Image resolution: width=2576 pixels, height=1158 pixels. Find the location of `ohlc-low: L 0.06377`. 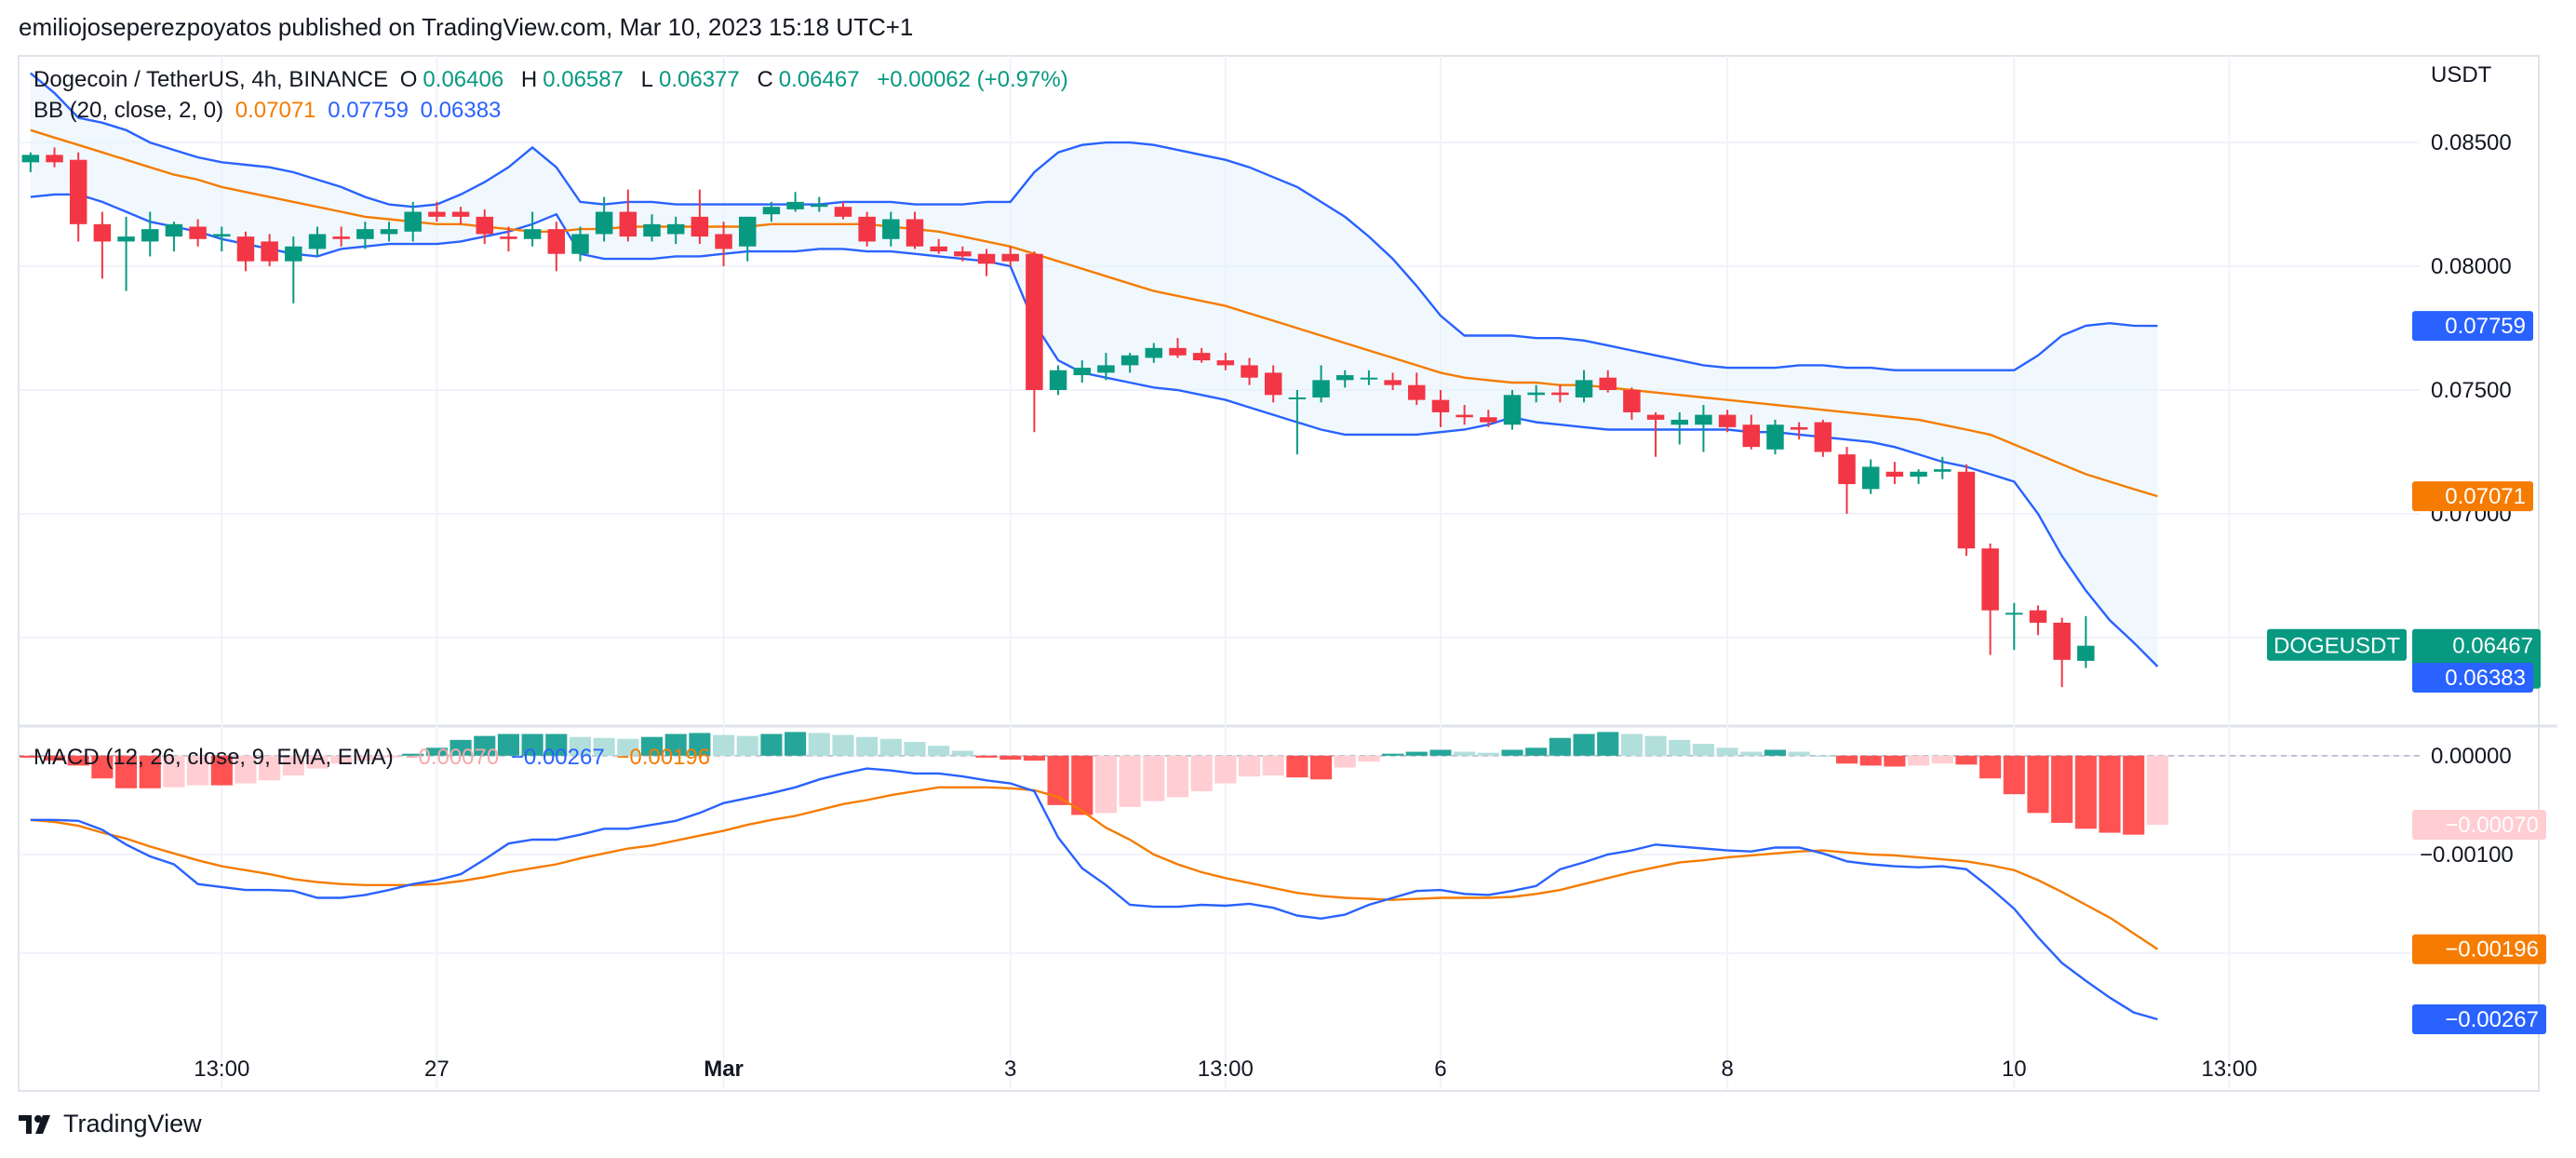

ohlc-low: L 0.06377 is located at coordinates (690, 79).